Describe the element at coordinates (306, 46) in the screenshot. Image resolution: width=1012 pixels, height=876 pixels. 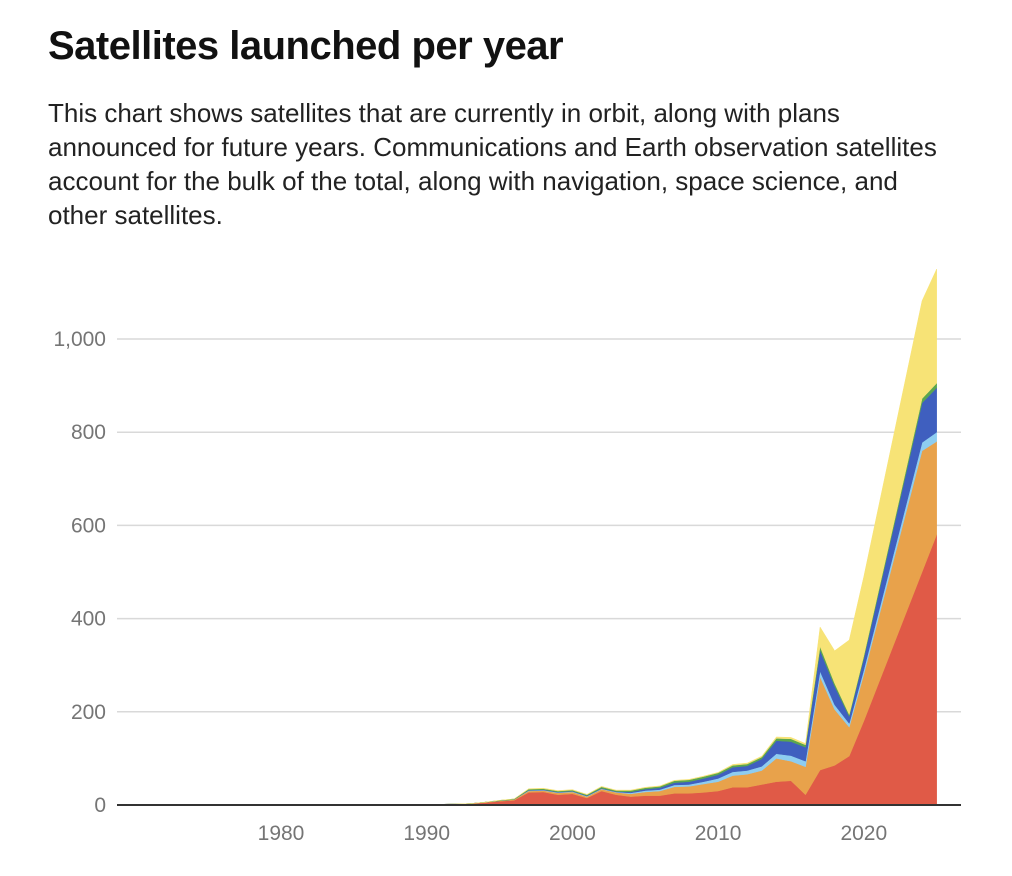
I see `chart-title: Satellites launched per year` at that location.